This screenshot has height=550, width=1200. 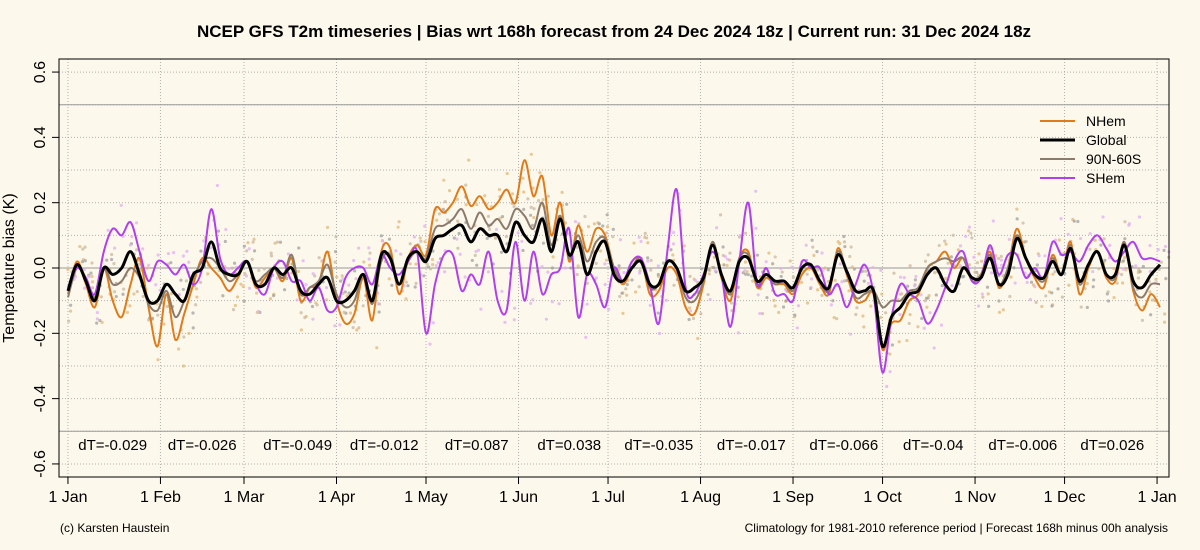 What do you see at coordinates (1106, 121) in the screenshot?
I see `legend-label: NHem` at bounding box center [1106, 121].